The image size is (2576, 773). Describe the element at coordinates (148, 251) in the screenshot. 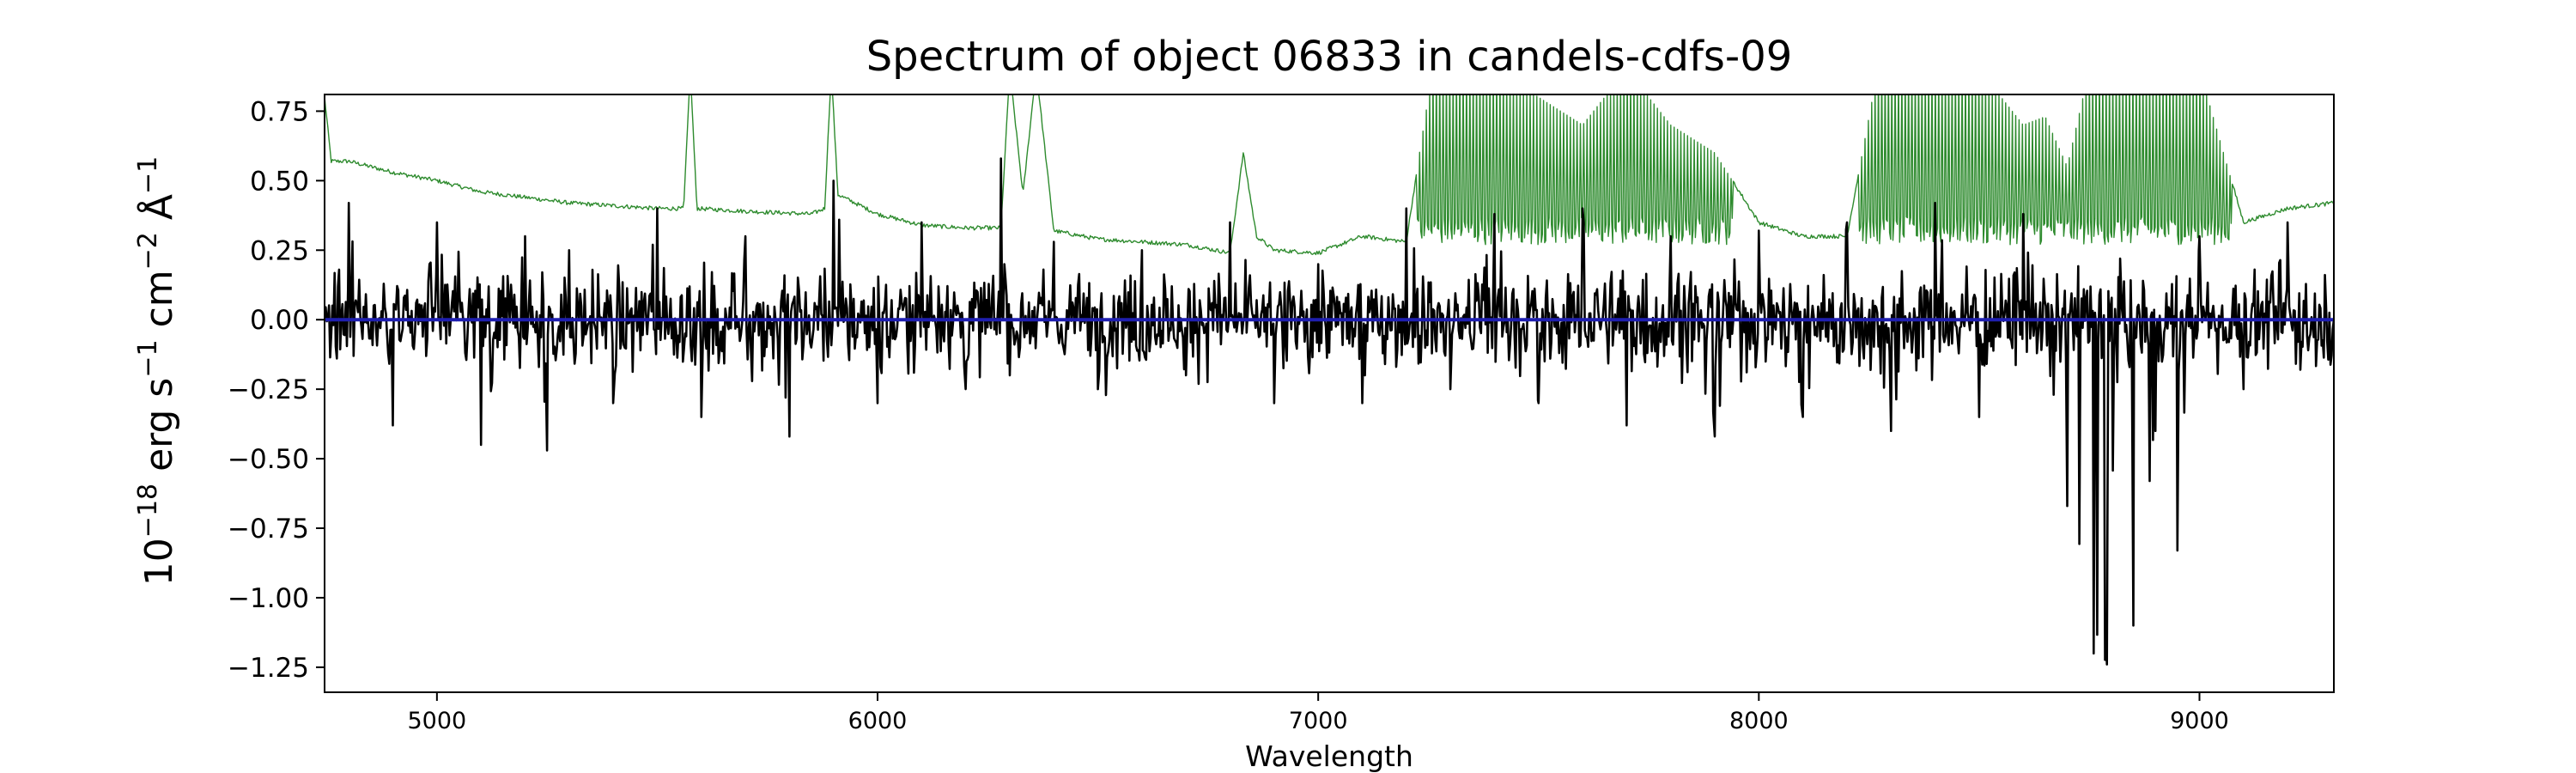

I see `y-axis-label-exponent-cm: −2` at that location.